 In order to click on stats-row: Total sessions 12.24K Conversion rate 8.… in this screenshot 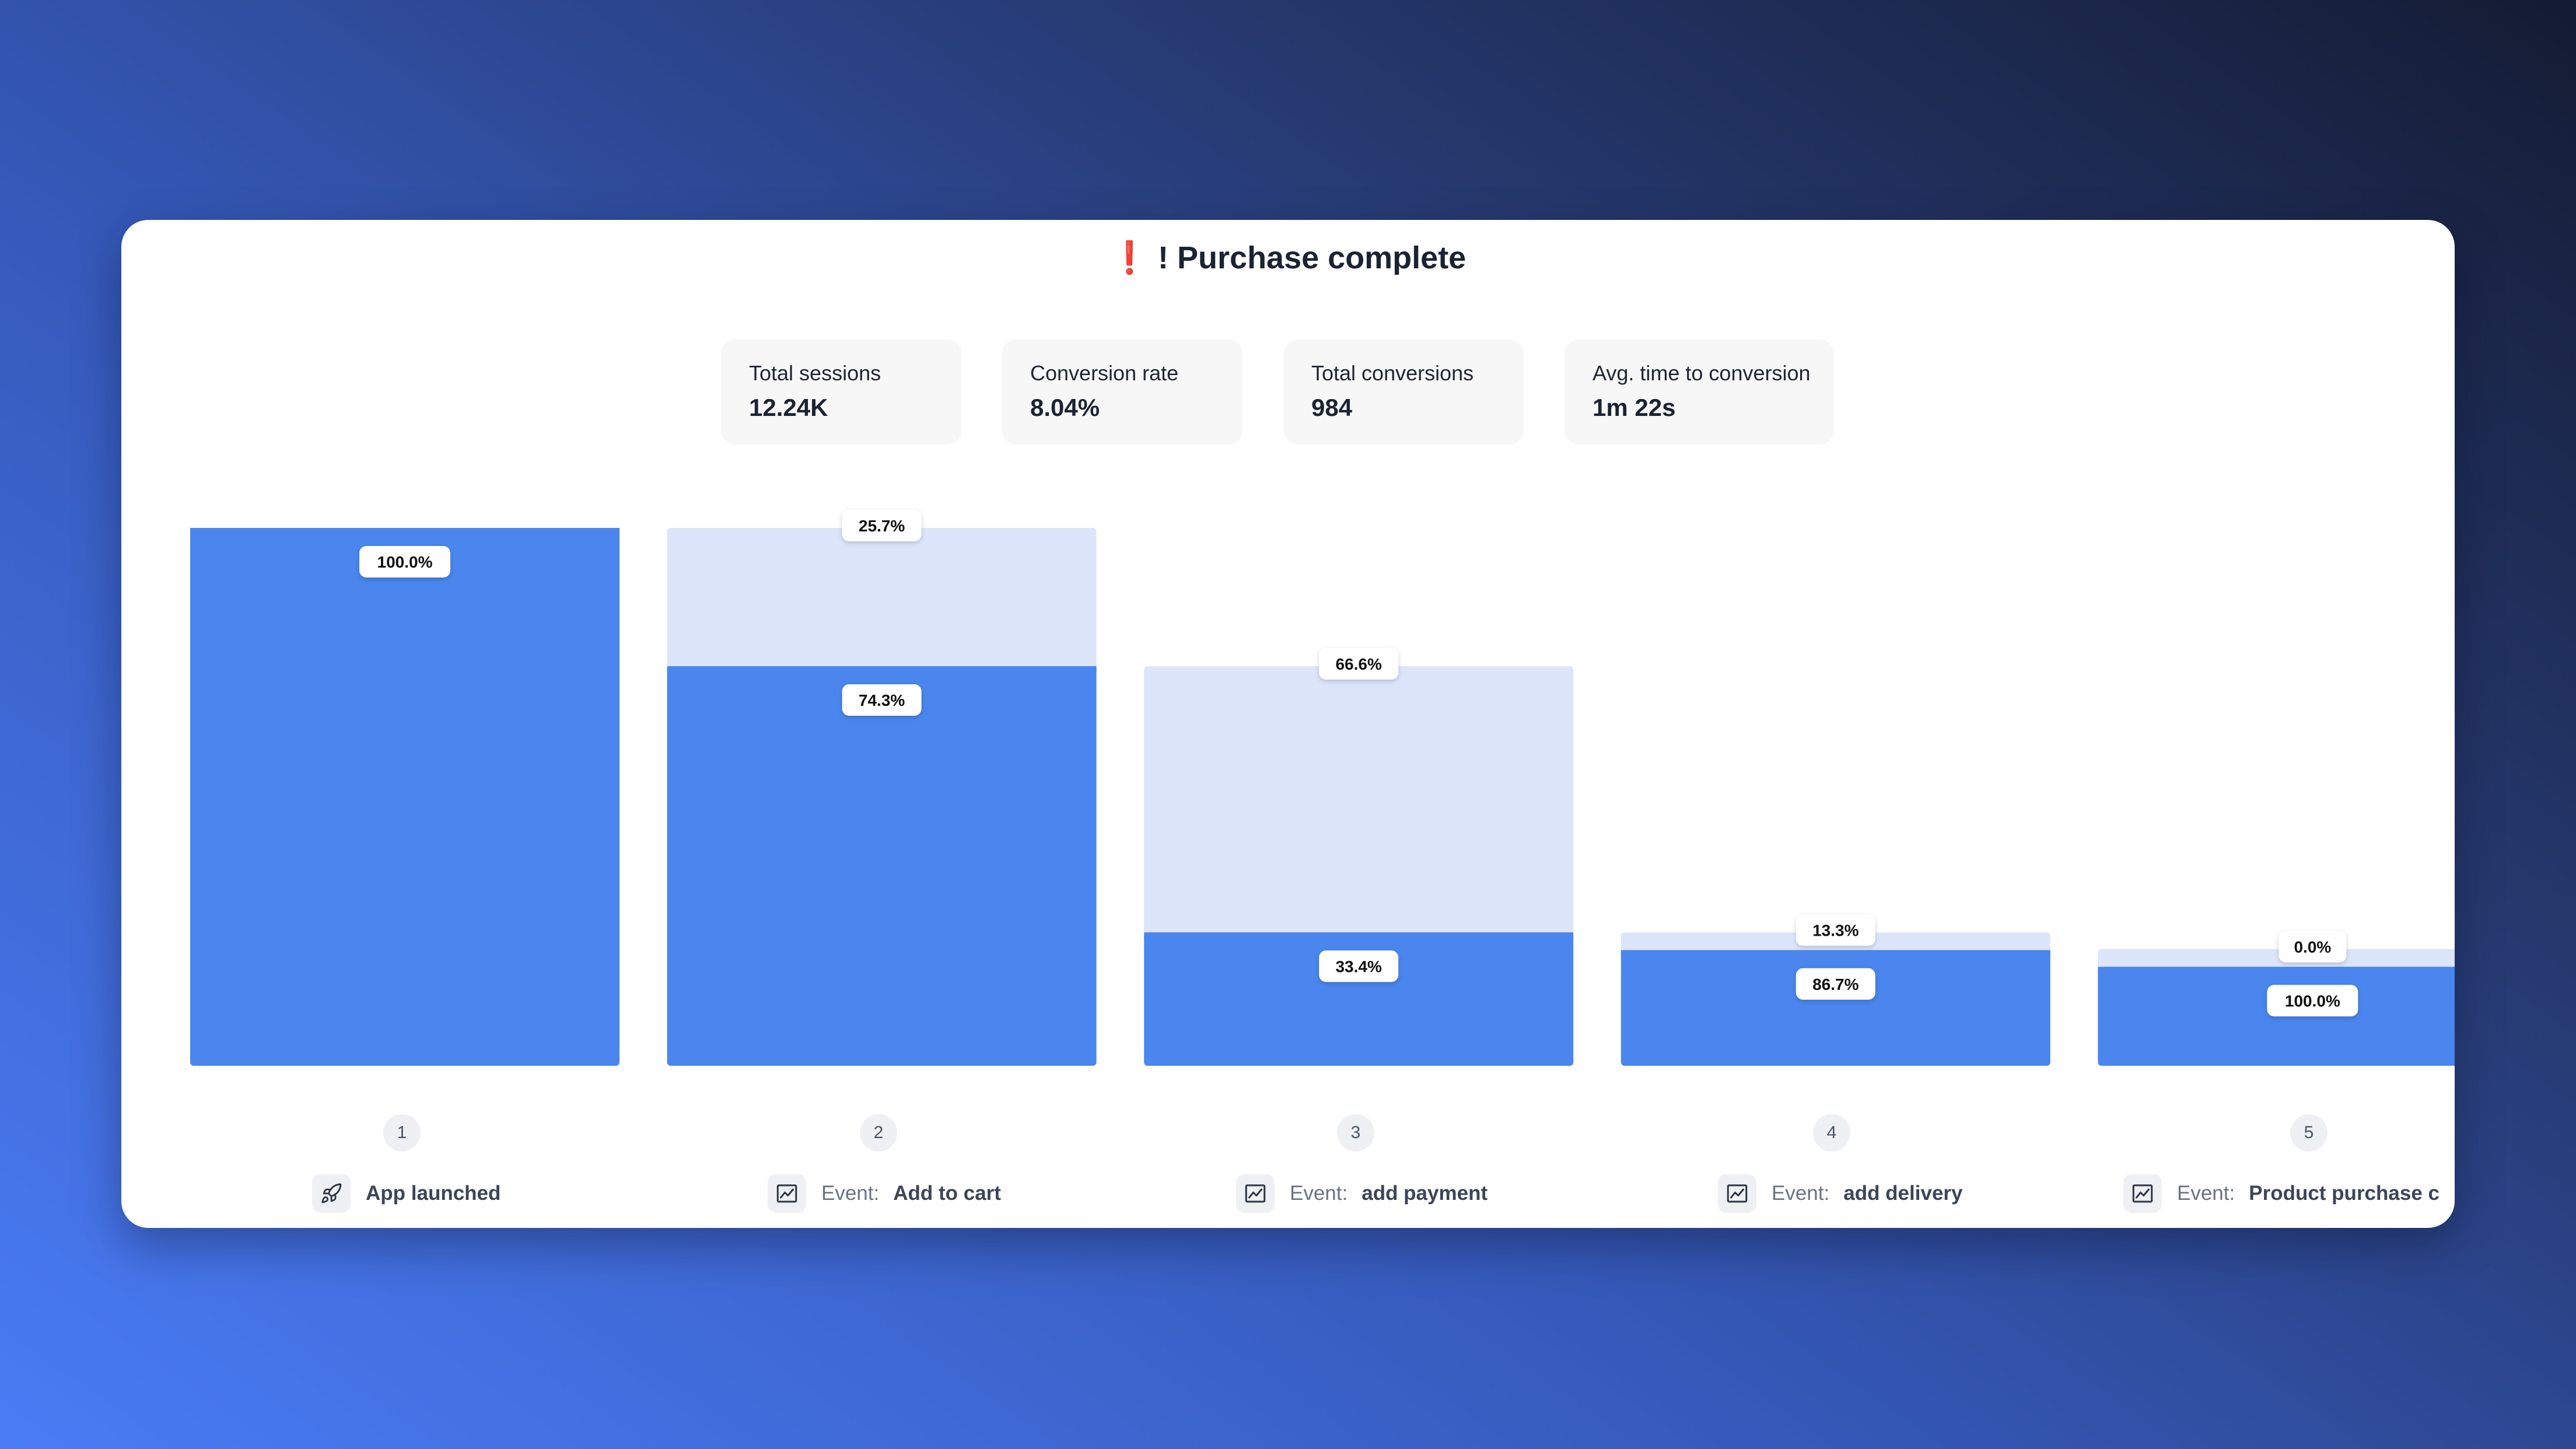, I will do `click(1288, 392)`.